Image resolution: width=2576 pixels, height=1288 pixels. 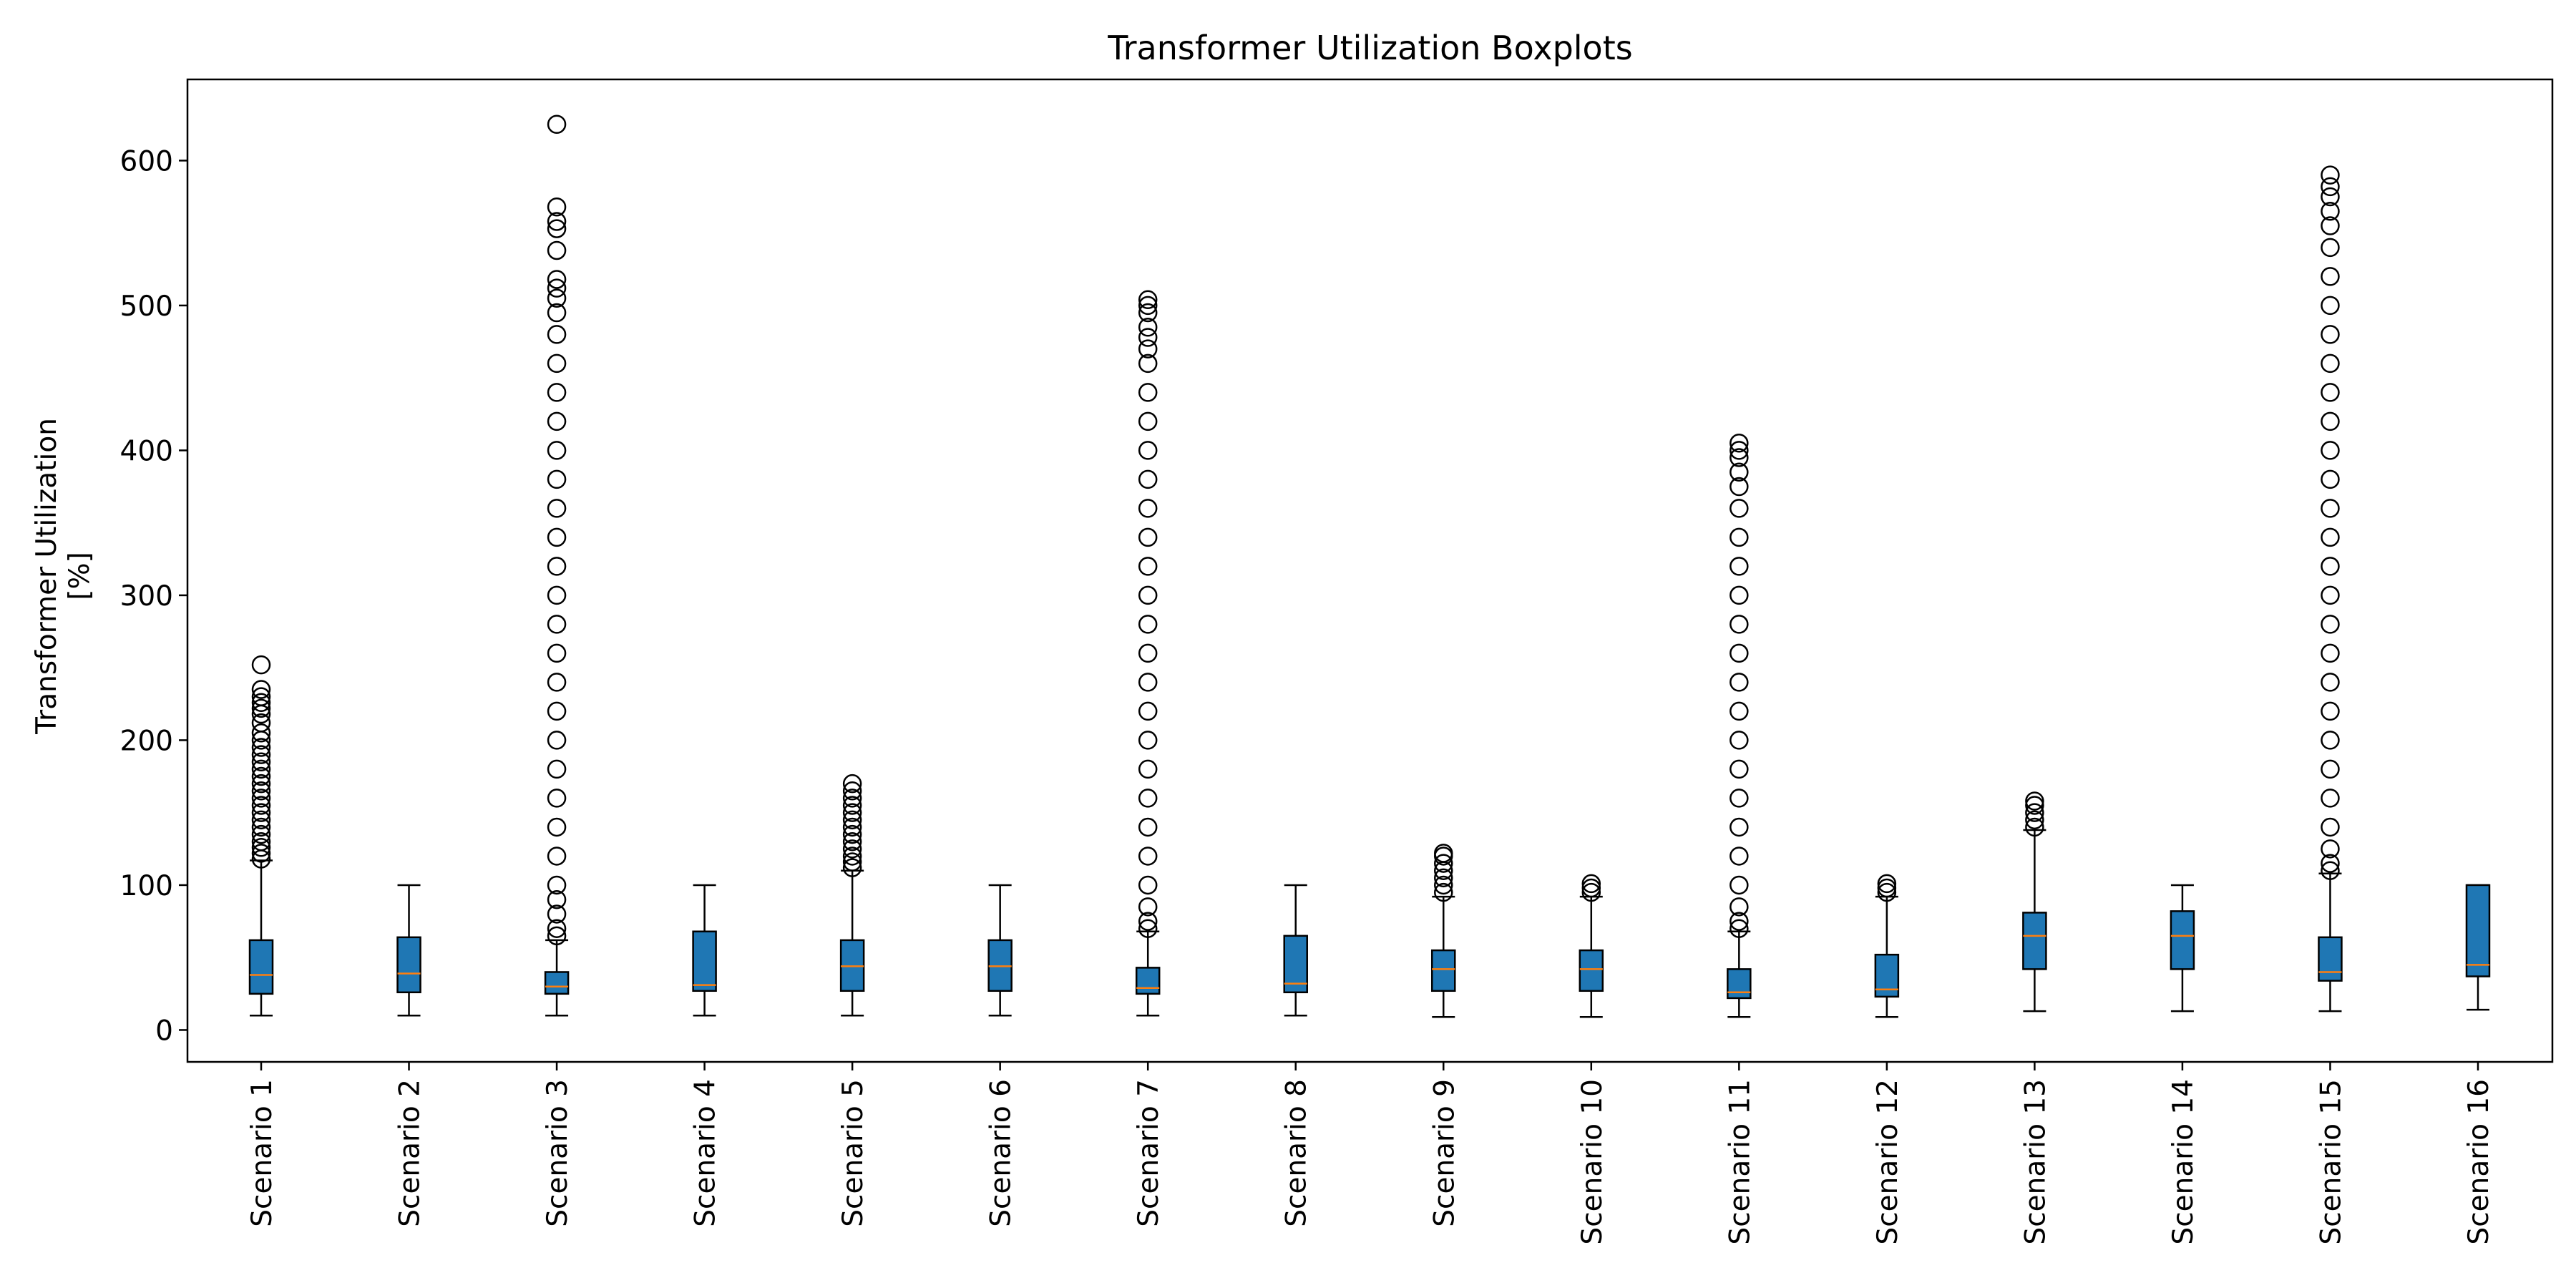 What do you see at coordinates (164, 1031) in the screenshot?
I see `y-tick-label: 0` at bounding box center [164, 1031].